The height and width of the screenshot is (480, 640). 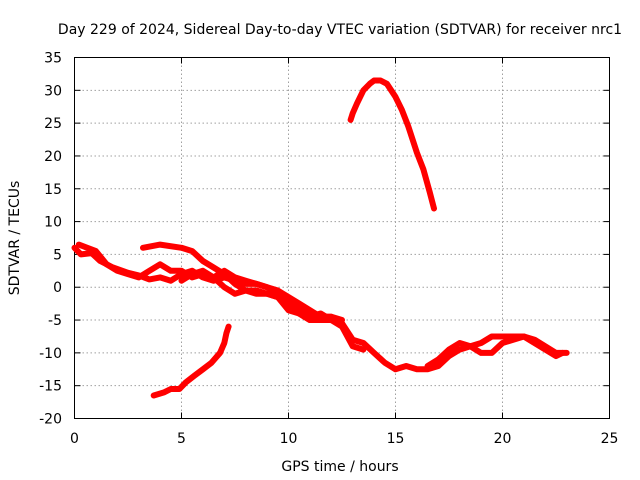 What do you see at coordinates (50, 387) in the screenshot?
I see `y-tick-label: -15` at bounding box center [50, 387].